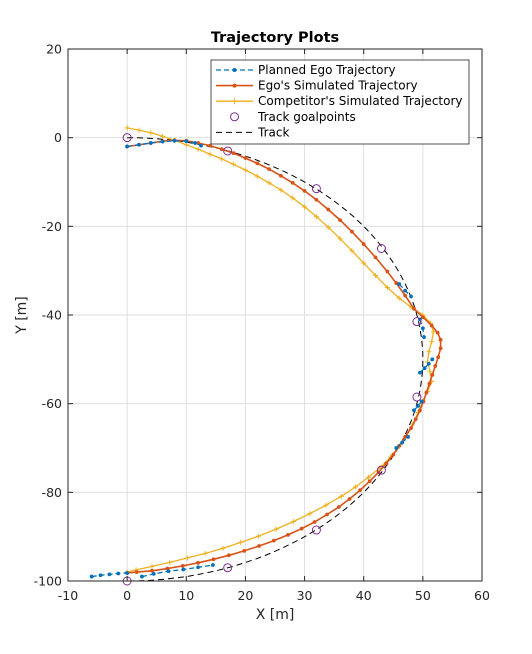 The image size is (532, 654). What do you see at coordinates (273, 132) in the screenshot?
I see `legend-label: Track` at bounding box center [273, 132].